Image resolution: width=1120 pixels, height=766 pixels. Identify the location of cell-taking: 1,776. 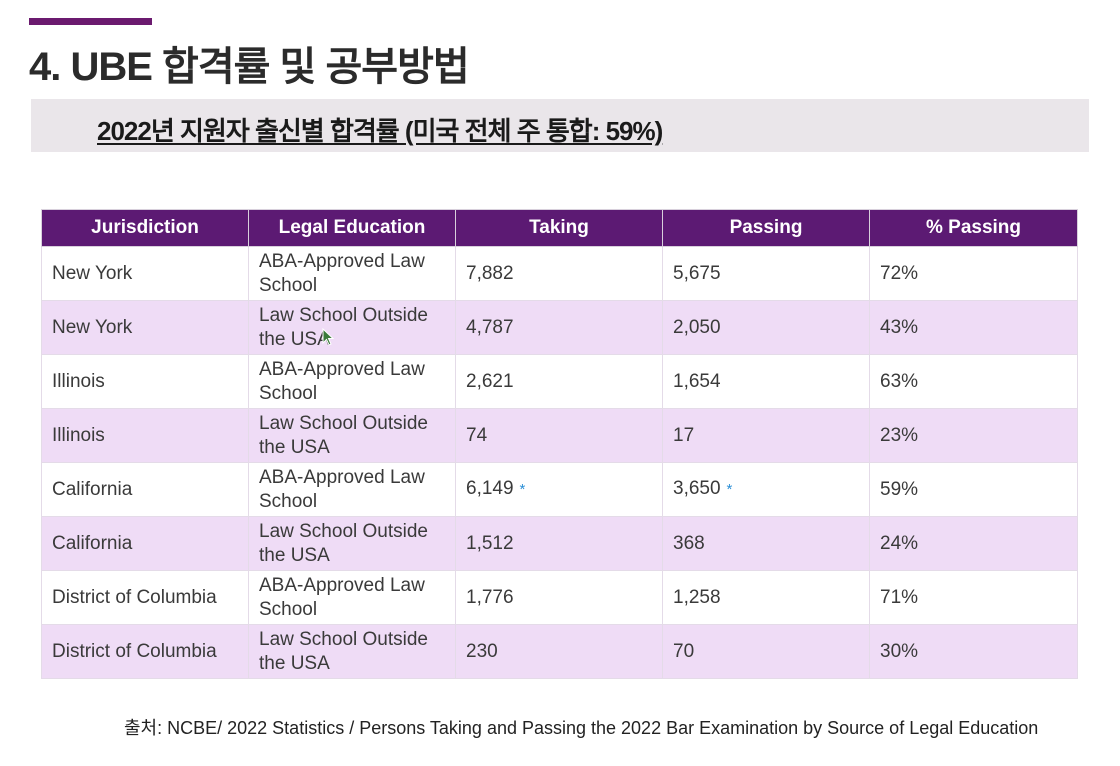
(559, 597).